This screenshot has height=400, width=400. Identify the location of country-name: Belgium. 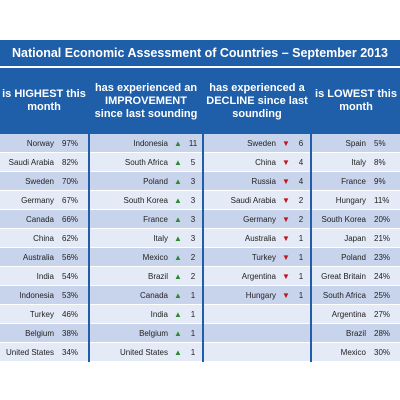
(39, 333).